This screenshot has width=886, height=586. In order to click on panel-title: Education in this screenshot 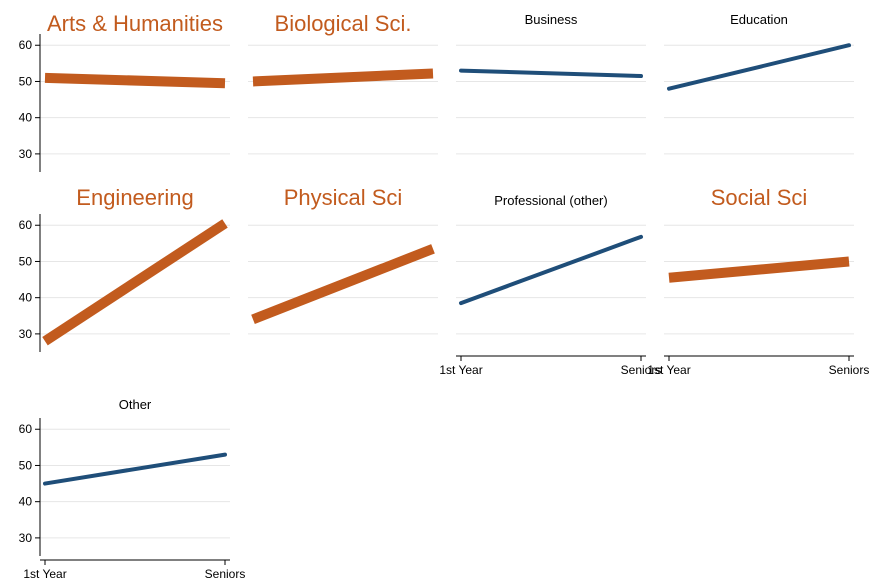, I will do `click(759, 19)`.